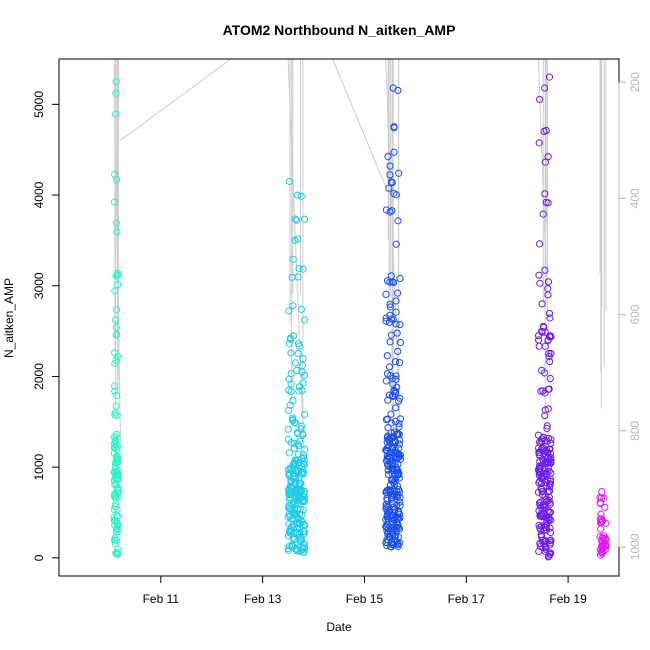  Describe the element at coordinates (635, 430) in the screenshot. I see `right-tick-label: 800` at that location.